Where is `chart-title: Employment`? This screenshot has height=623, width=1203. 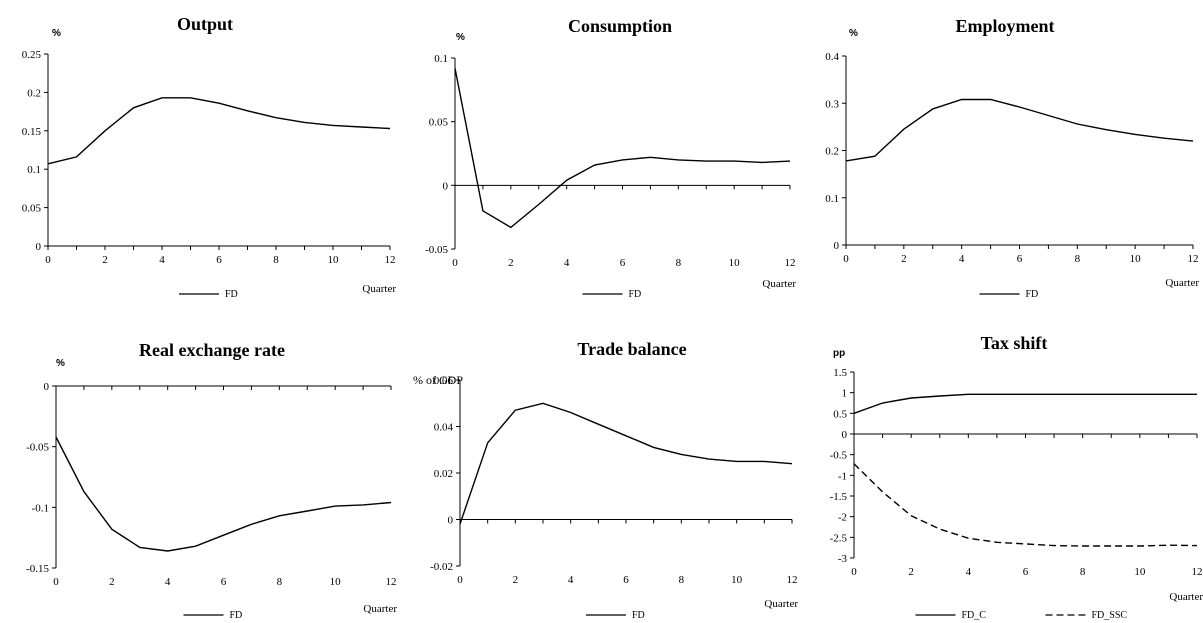
chart-title: Employment is located at coordinates (1005, 26).